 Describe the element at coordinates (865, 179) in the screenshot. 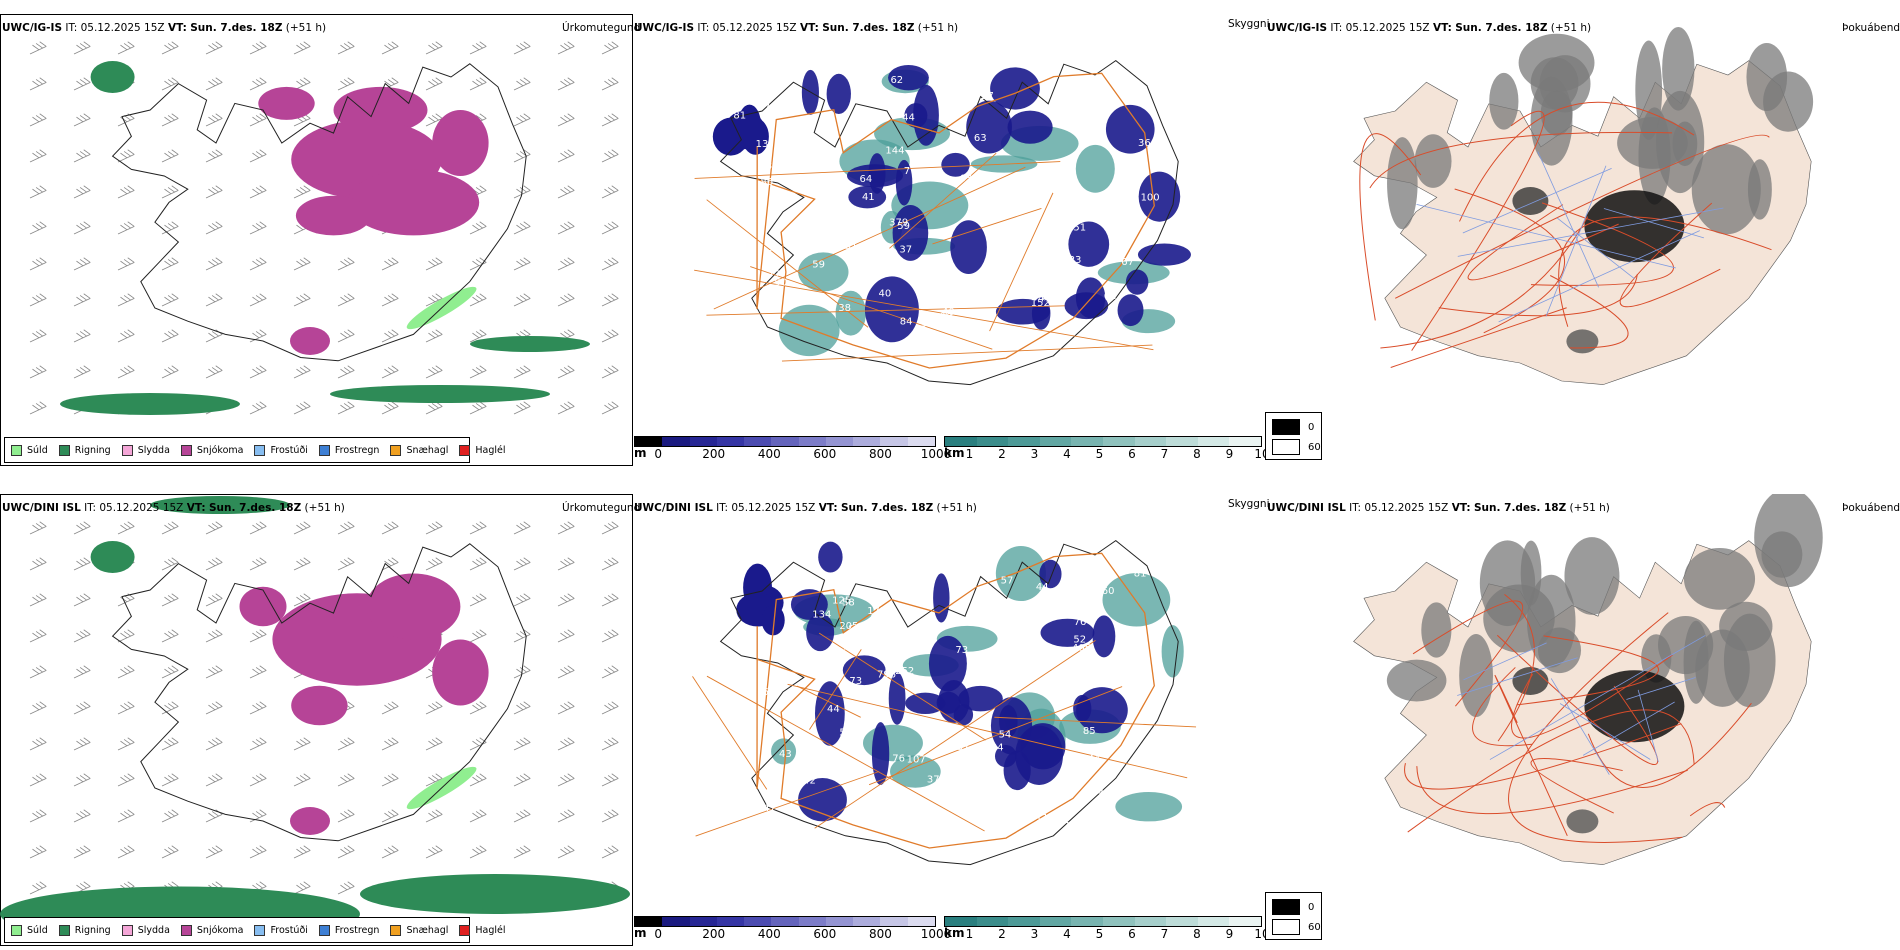

I see `visibility-label: 64` at that location.